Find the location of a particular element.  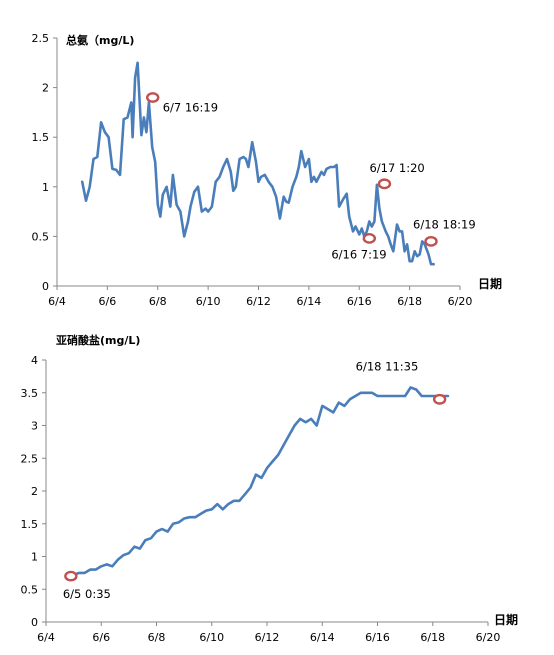

ammonia-chart-title: 总氨（mg/L) is located at coordinates (100, 40).